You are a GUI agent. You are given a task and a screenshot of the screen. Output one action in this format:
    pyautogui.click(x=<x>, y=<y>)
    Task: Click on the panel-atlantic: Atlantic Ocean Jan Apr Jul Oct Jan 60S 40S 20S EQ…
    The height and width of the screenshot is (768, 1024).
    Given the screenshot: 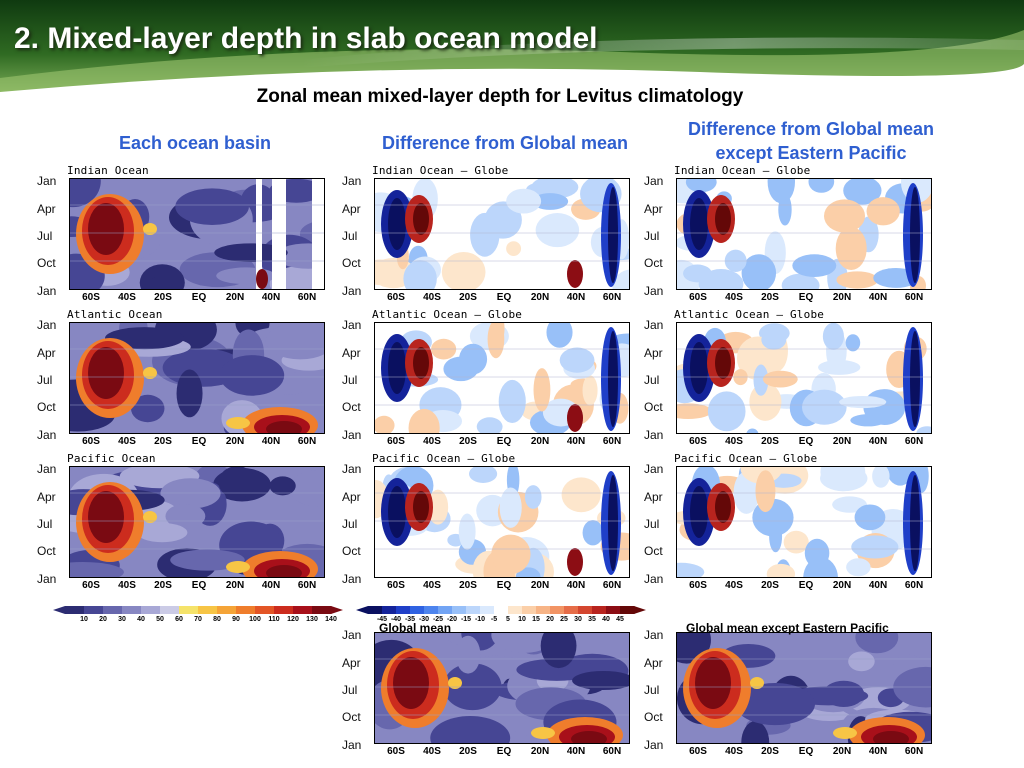 What is the action you would take?
    pyautogui.click(x=182, y=379)
    